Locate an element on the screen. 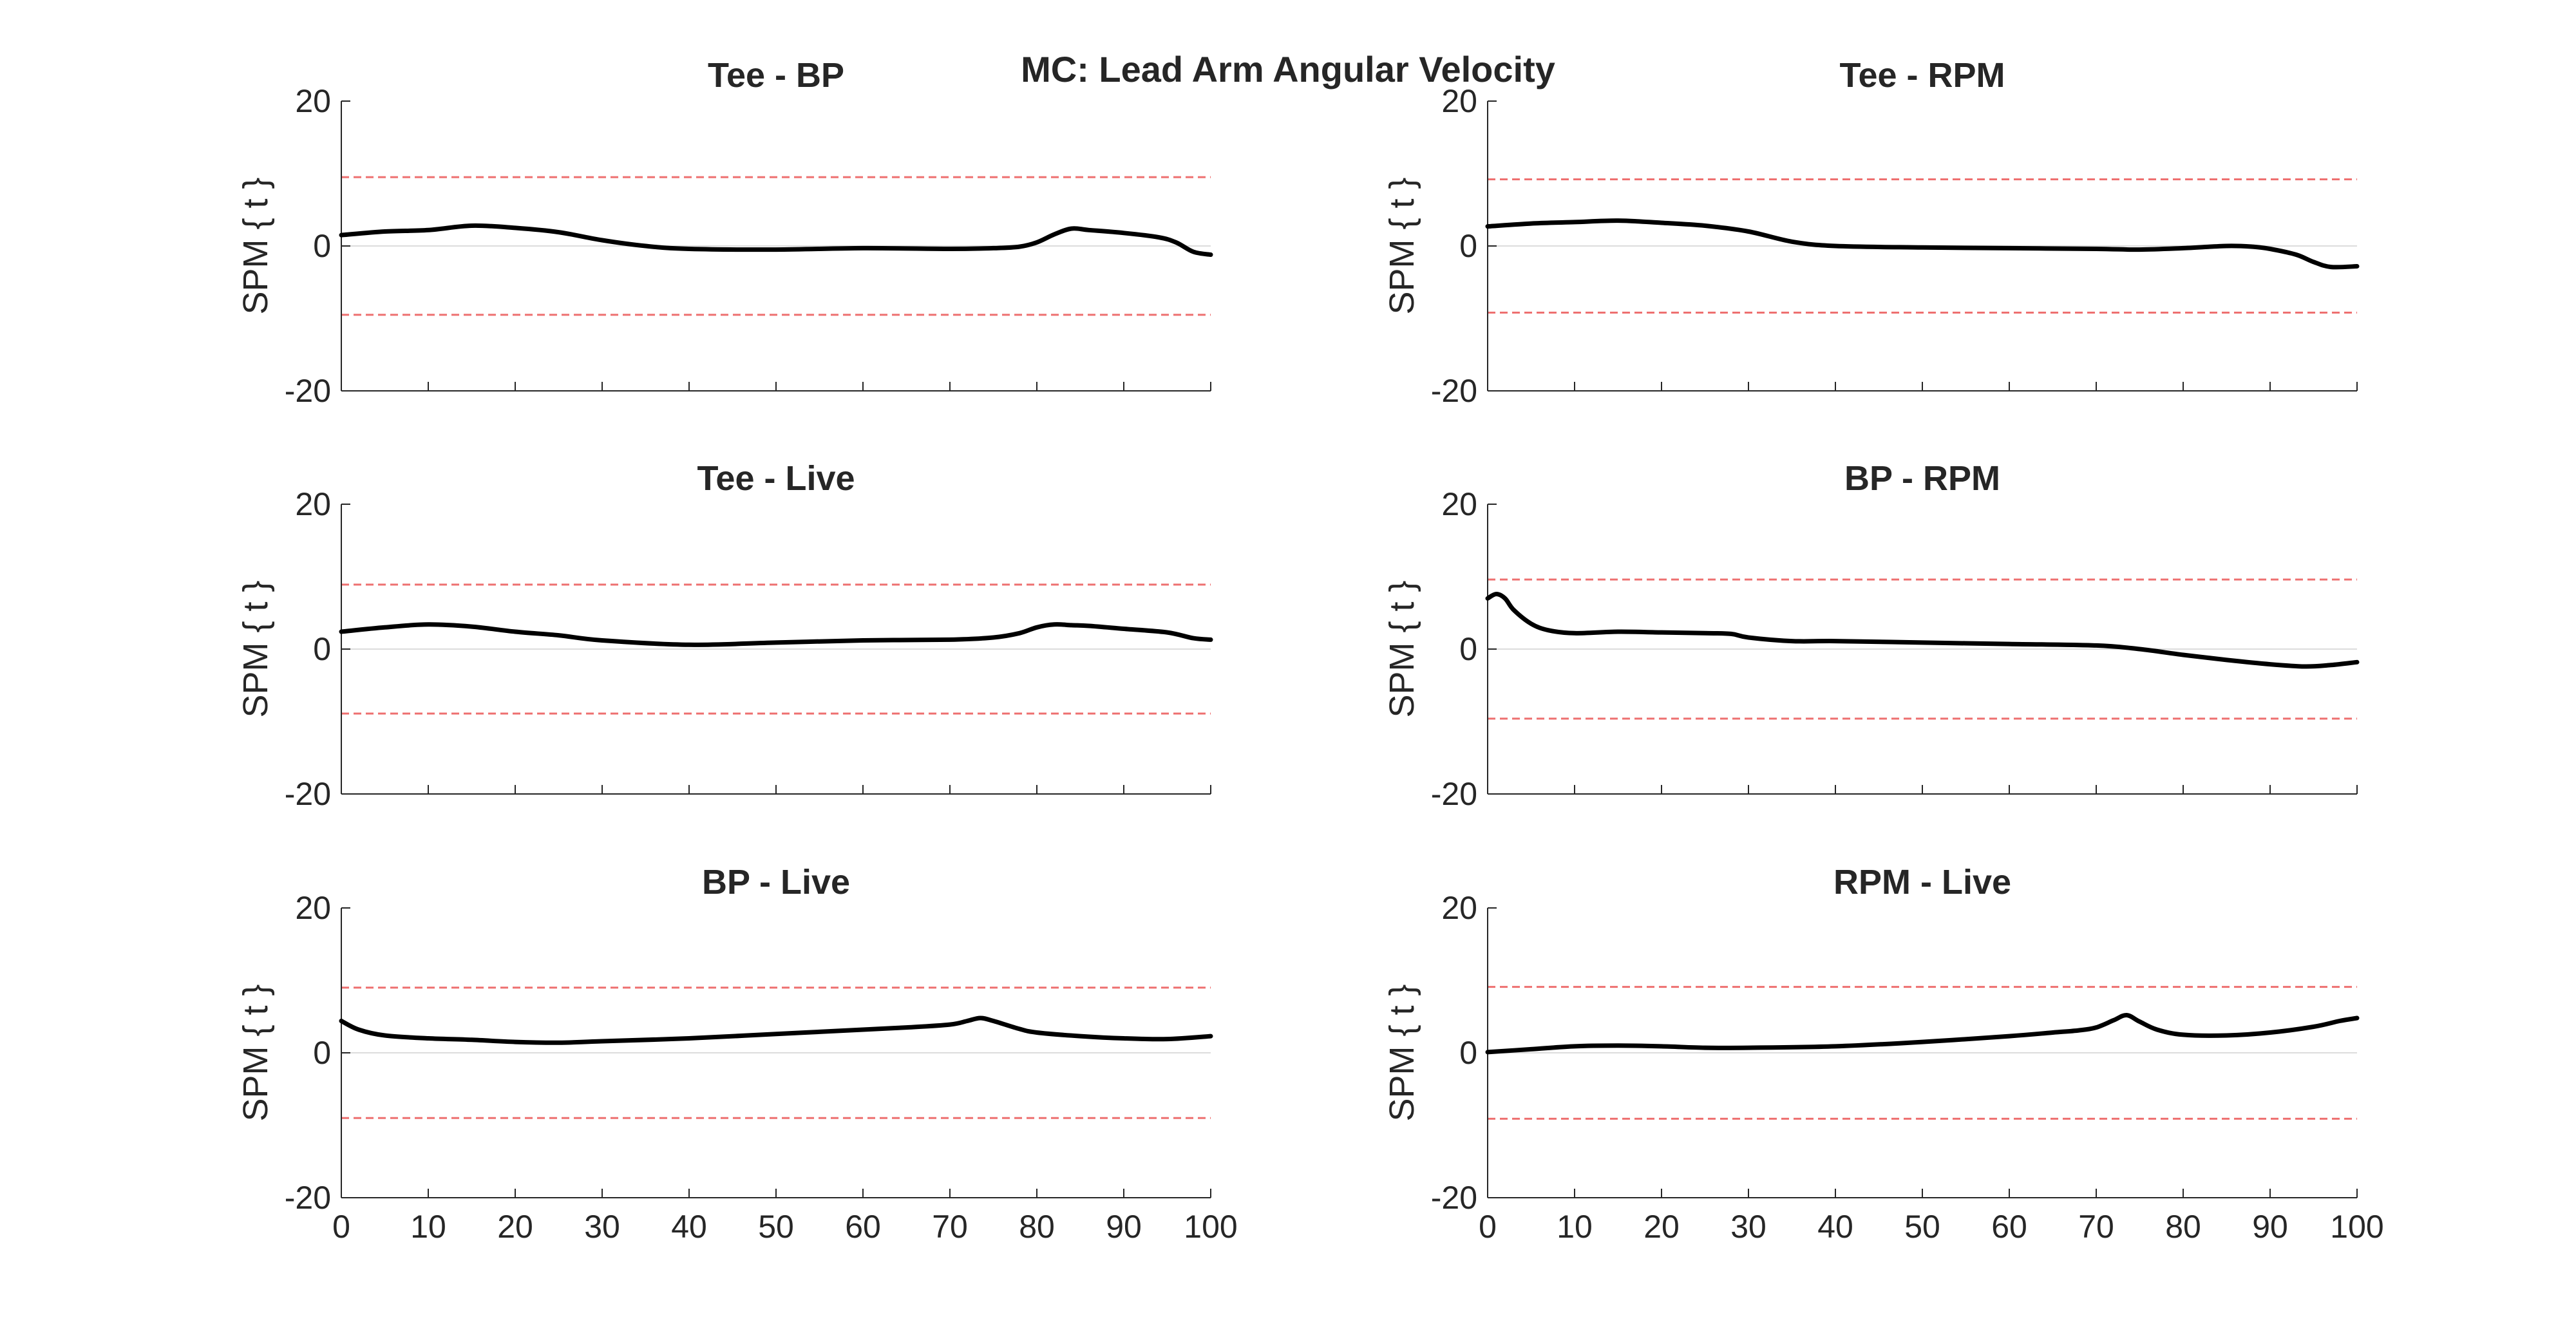  subplot-2: Tee - RPM SPM { t } -20 0 20 is located at coordinates (1871, 232).